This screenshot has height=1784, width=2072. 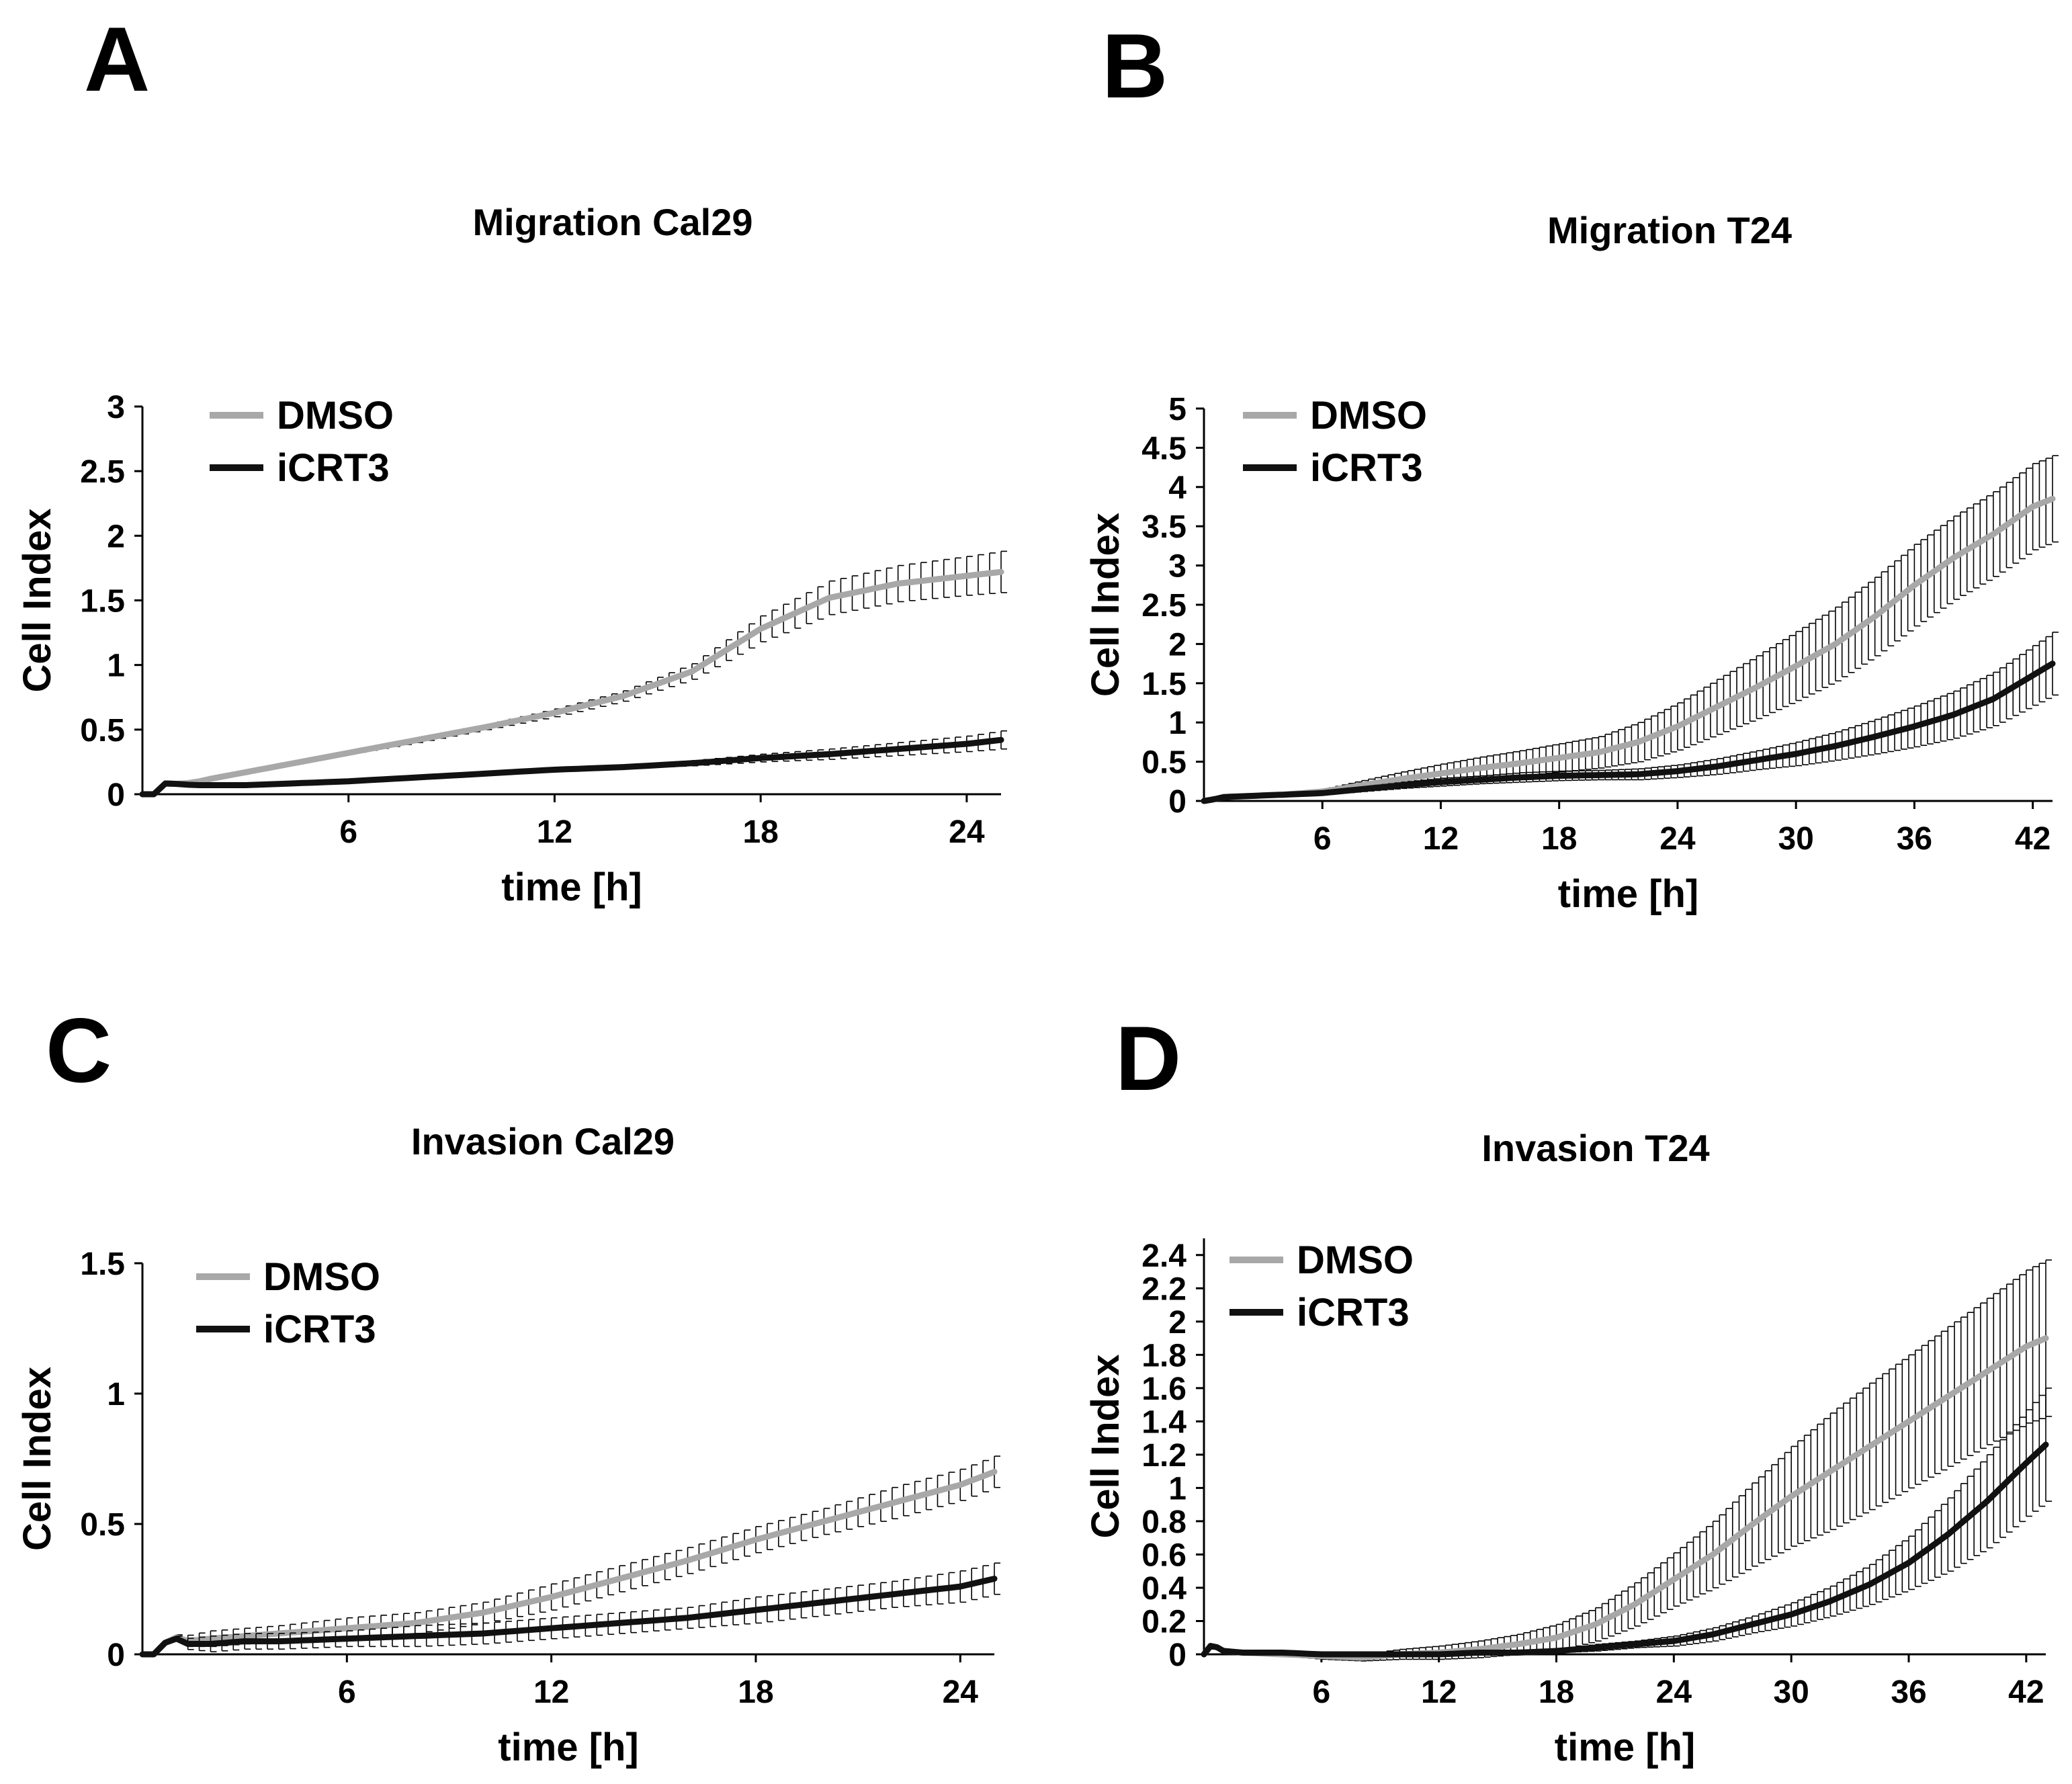 What do you see at coordinates (1163, 1522) in the screenshot?
I see `y-tick-label: 0.8` at bounding box center [1163, 1522].